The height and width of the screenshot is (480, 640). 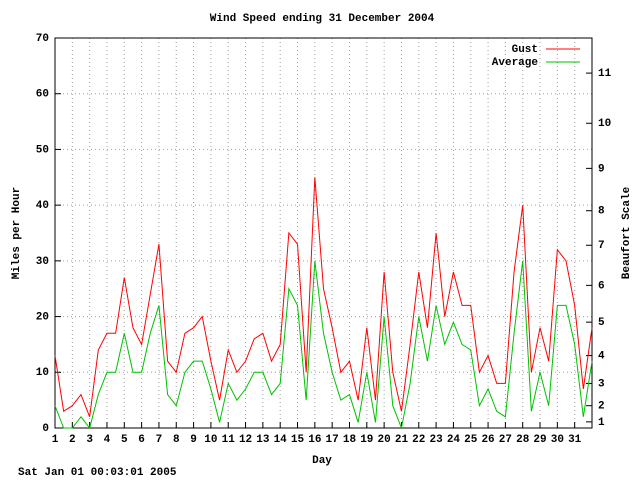 What do you see at coordinates (42, 206) in the screenshot?
I see `y-tick-label: 40` at bounding box center [42, 206].